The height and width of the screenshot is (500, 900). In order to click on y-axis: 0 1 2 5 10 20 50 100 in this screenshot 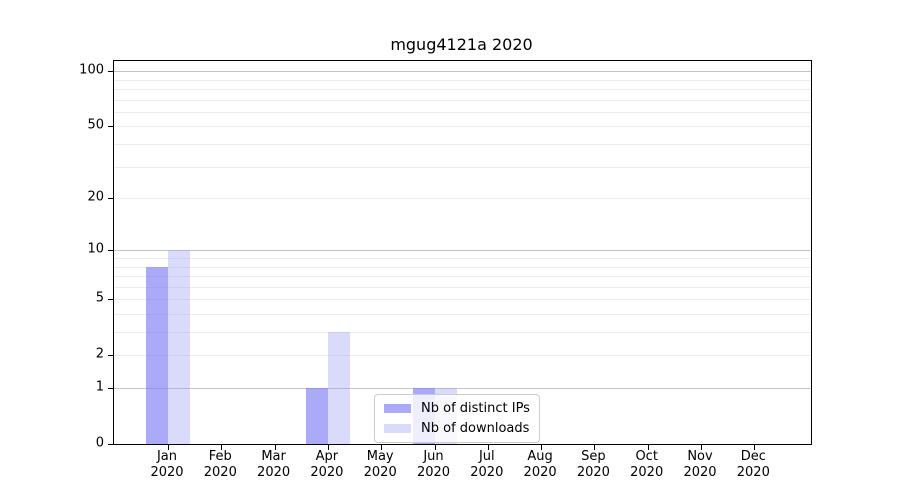, I will do `click(52, 255)`.